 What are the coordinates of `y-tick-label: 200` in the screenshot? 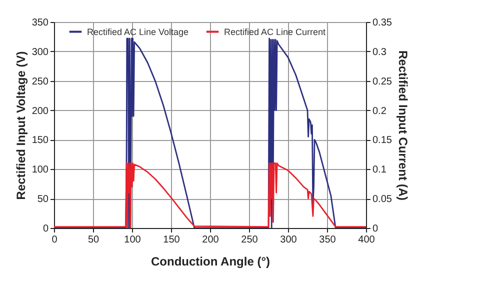 It's located at (40, 111).